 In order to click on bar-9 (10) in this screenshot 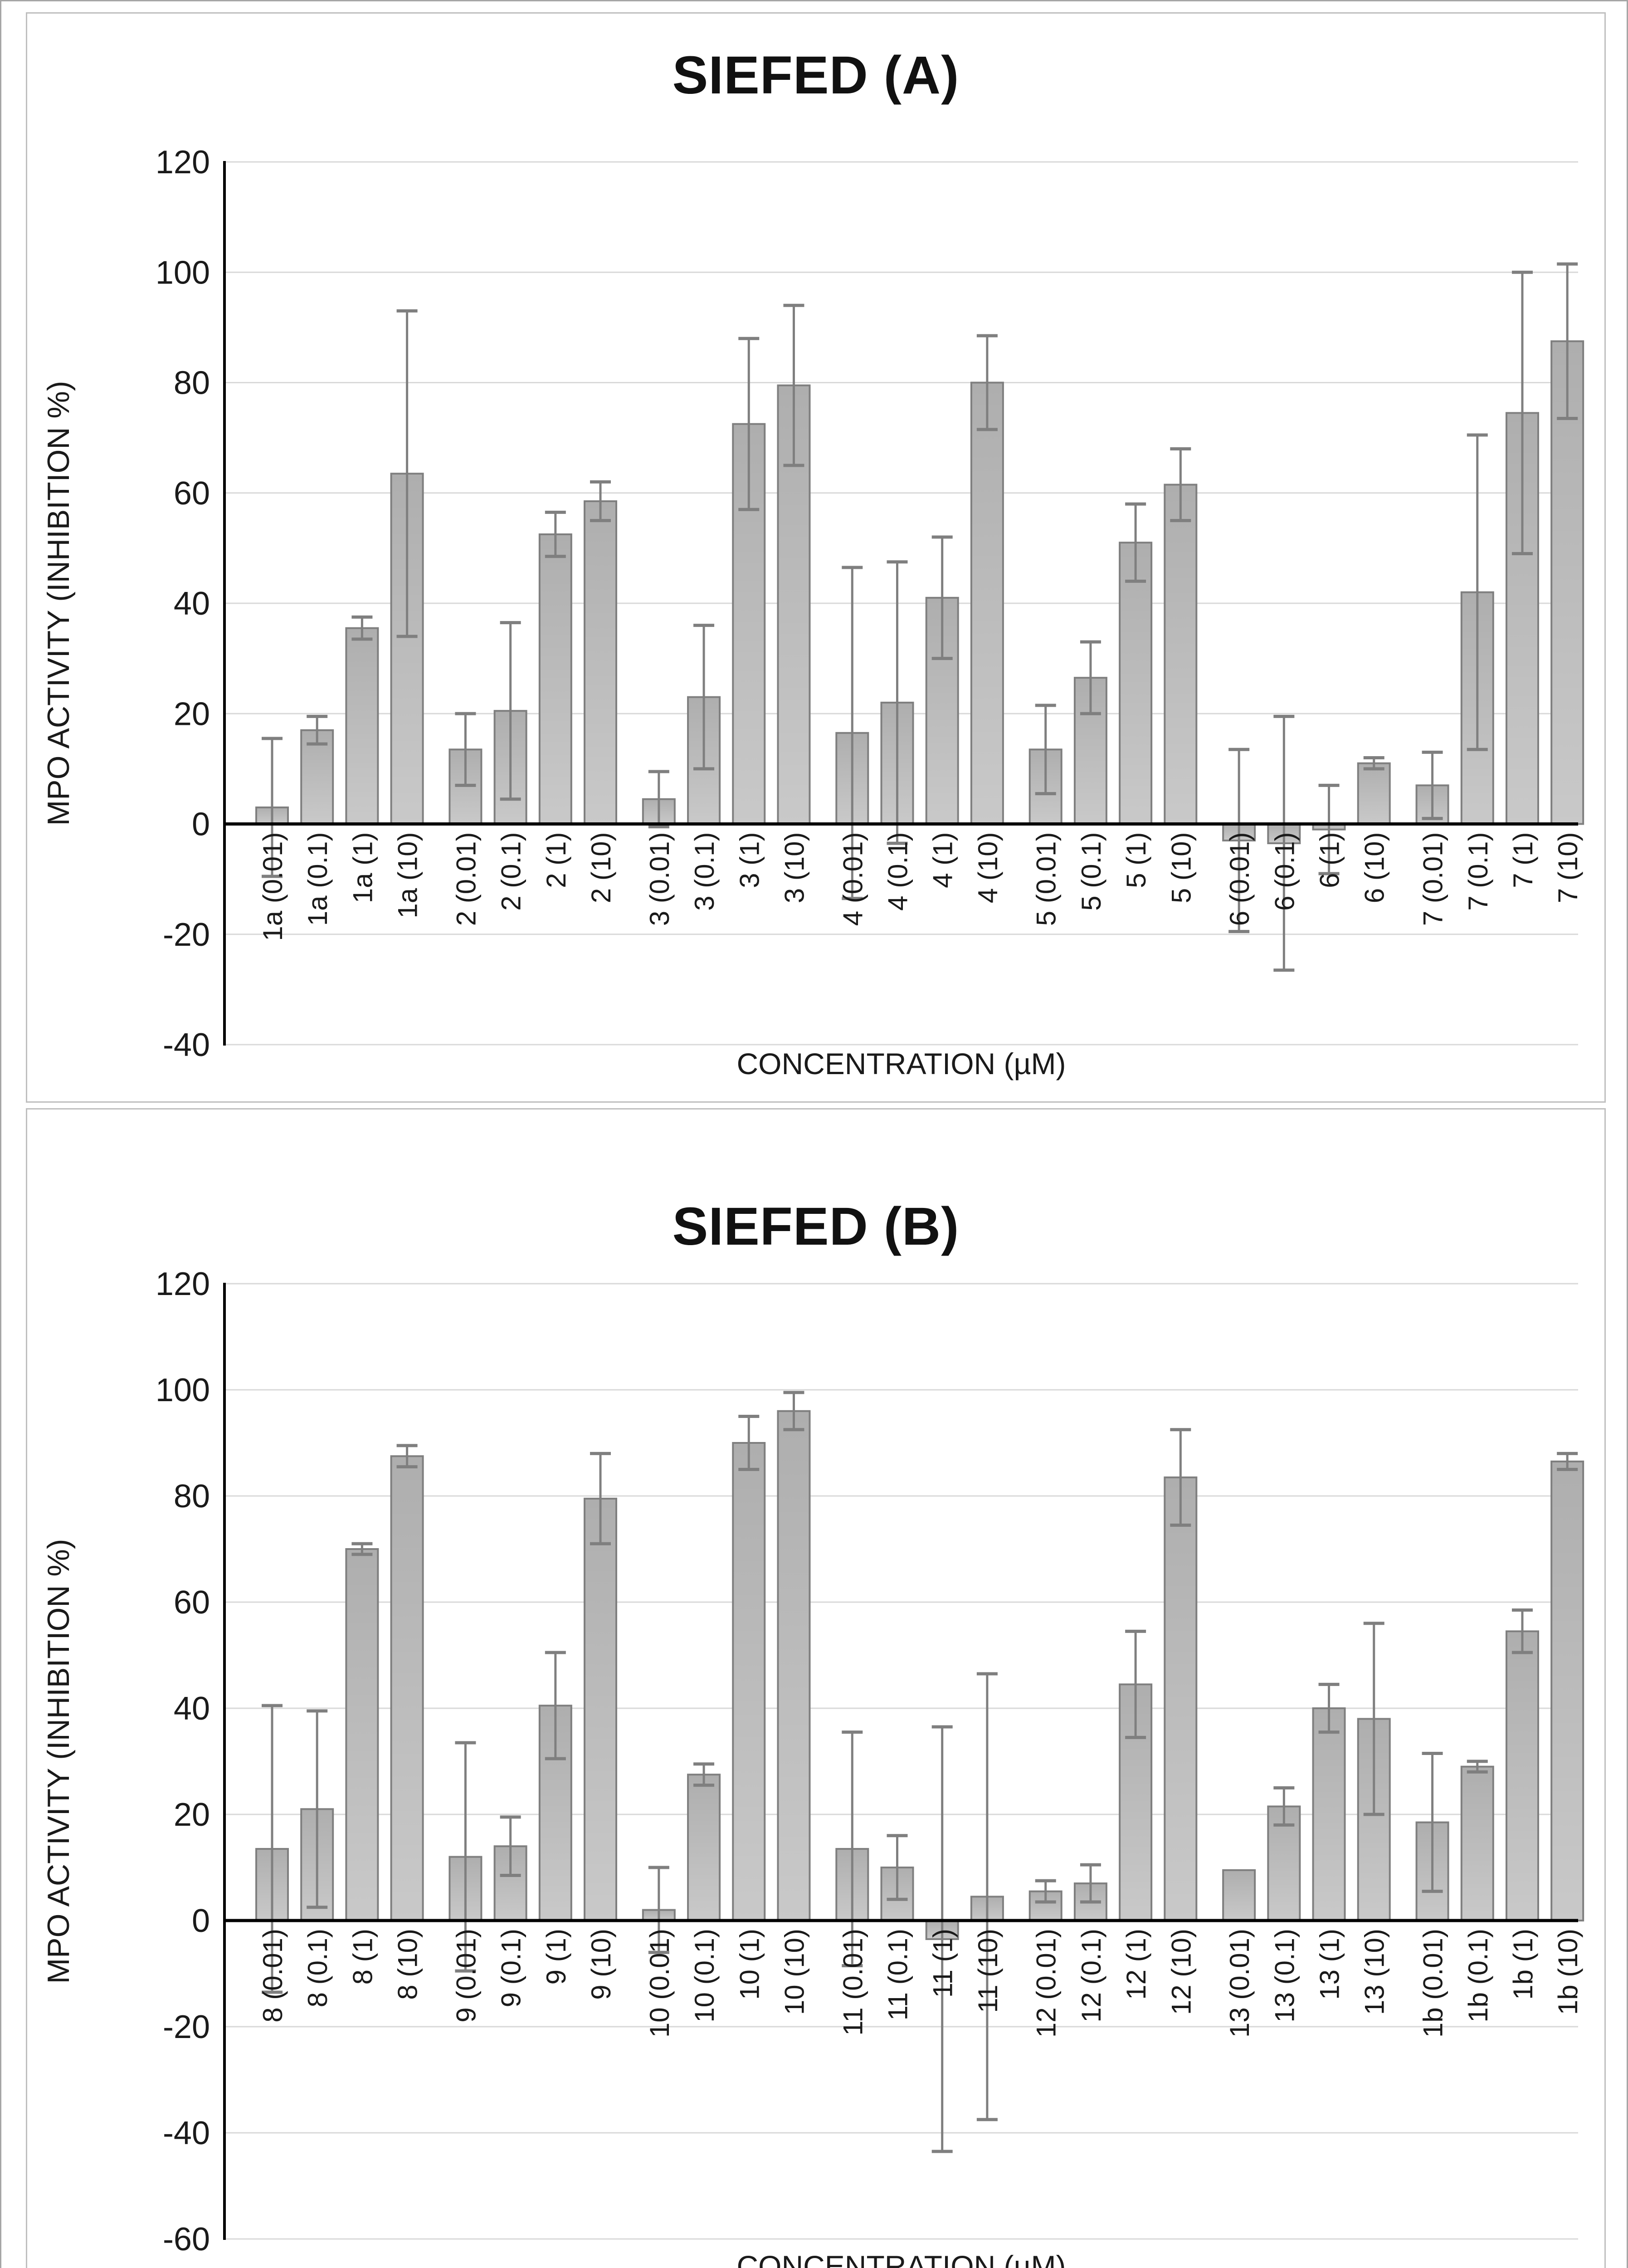, I will do `click(601, 1709)`.